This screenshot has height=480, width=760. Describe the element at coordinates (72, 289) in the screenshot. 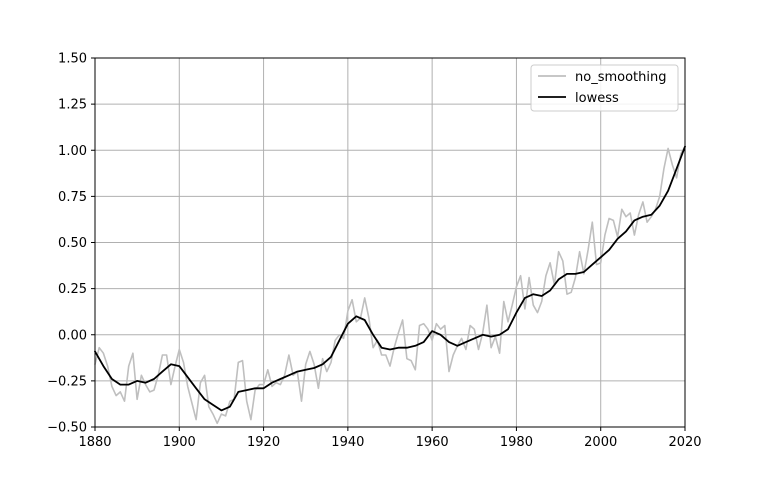

I see `y-tick-label: 0.25` at that location.